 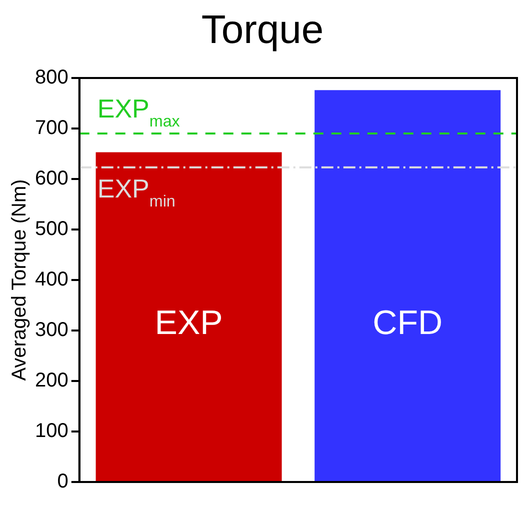 What do you see at coordinates (51, 77) in the screenshot?
I see `y-tick-label: 800` at bounding box center [51, 77].